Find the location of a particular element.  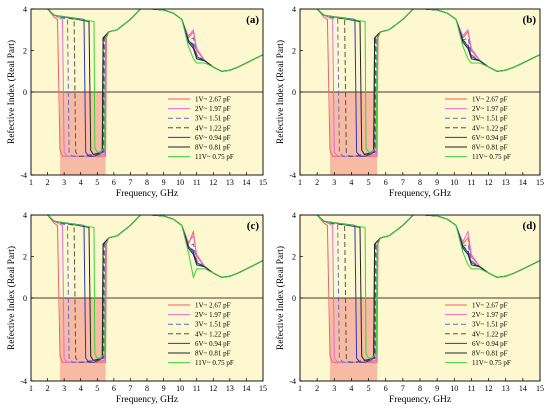

panel-label: (d) is located at coordinates (530, 226).